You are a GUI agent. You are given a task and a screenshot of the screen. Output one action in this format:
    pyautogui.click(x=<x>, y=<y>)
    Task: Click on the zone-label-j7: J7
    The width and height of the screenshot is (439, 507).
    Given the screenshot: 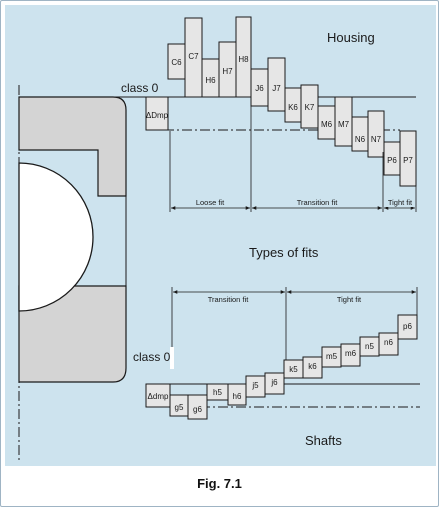 What is the action you would take?
    pyautogui.click(x=276, y=88)
    